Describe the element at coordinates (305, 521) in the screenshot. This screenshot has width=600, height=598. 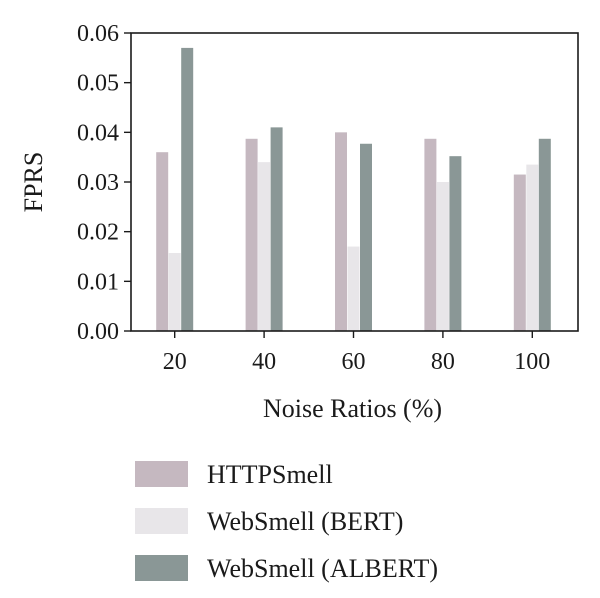
I see `legend-label: WebSmell (BERT)` at that location.